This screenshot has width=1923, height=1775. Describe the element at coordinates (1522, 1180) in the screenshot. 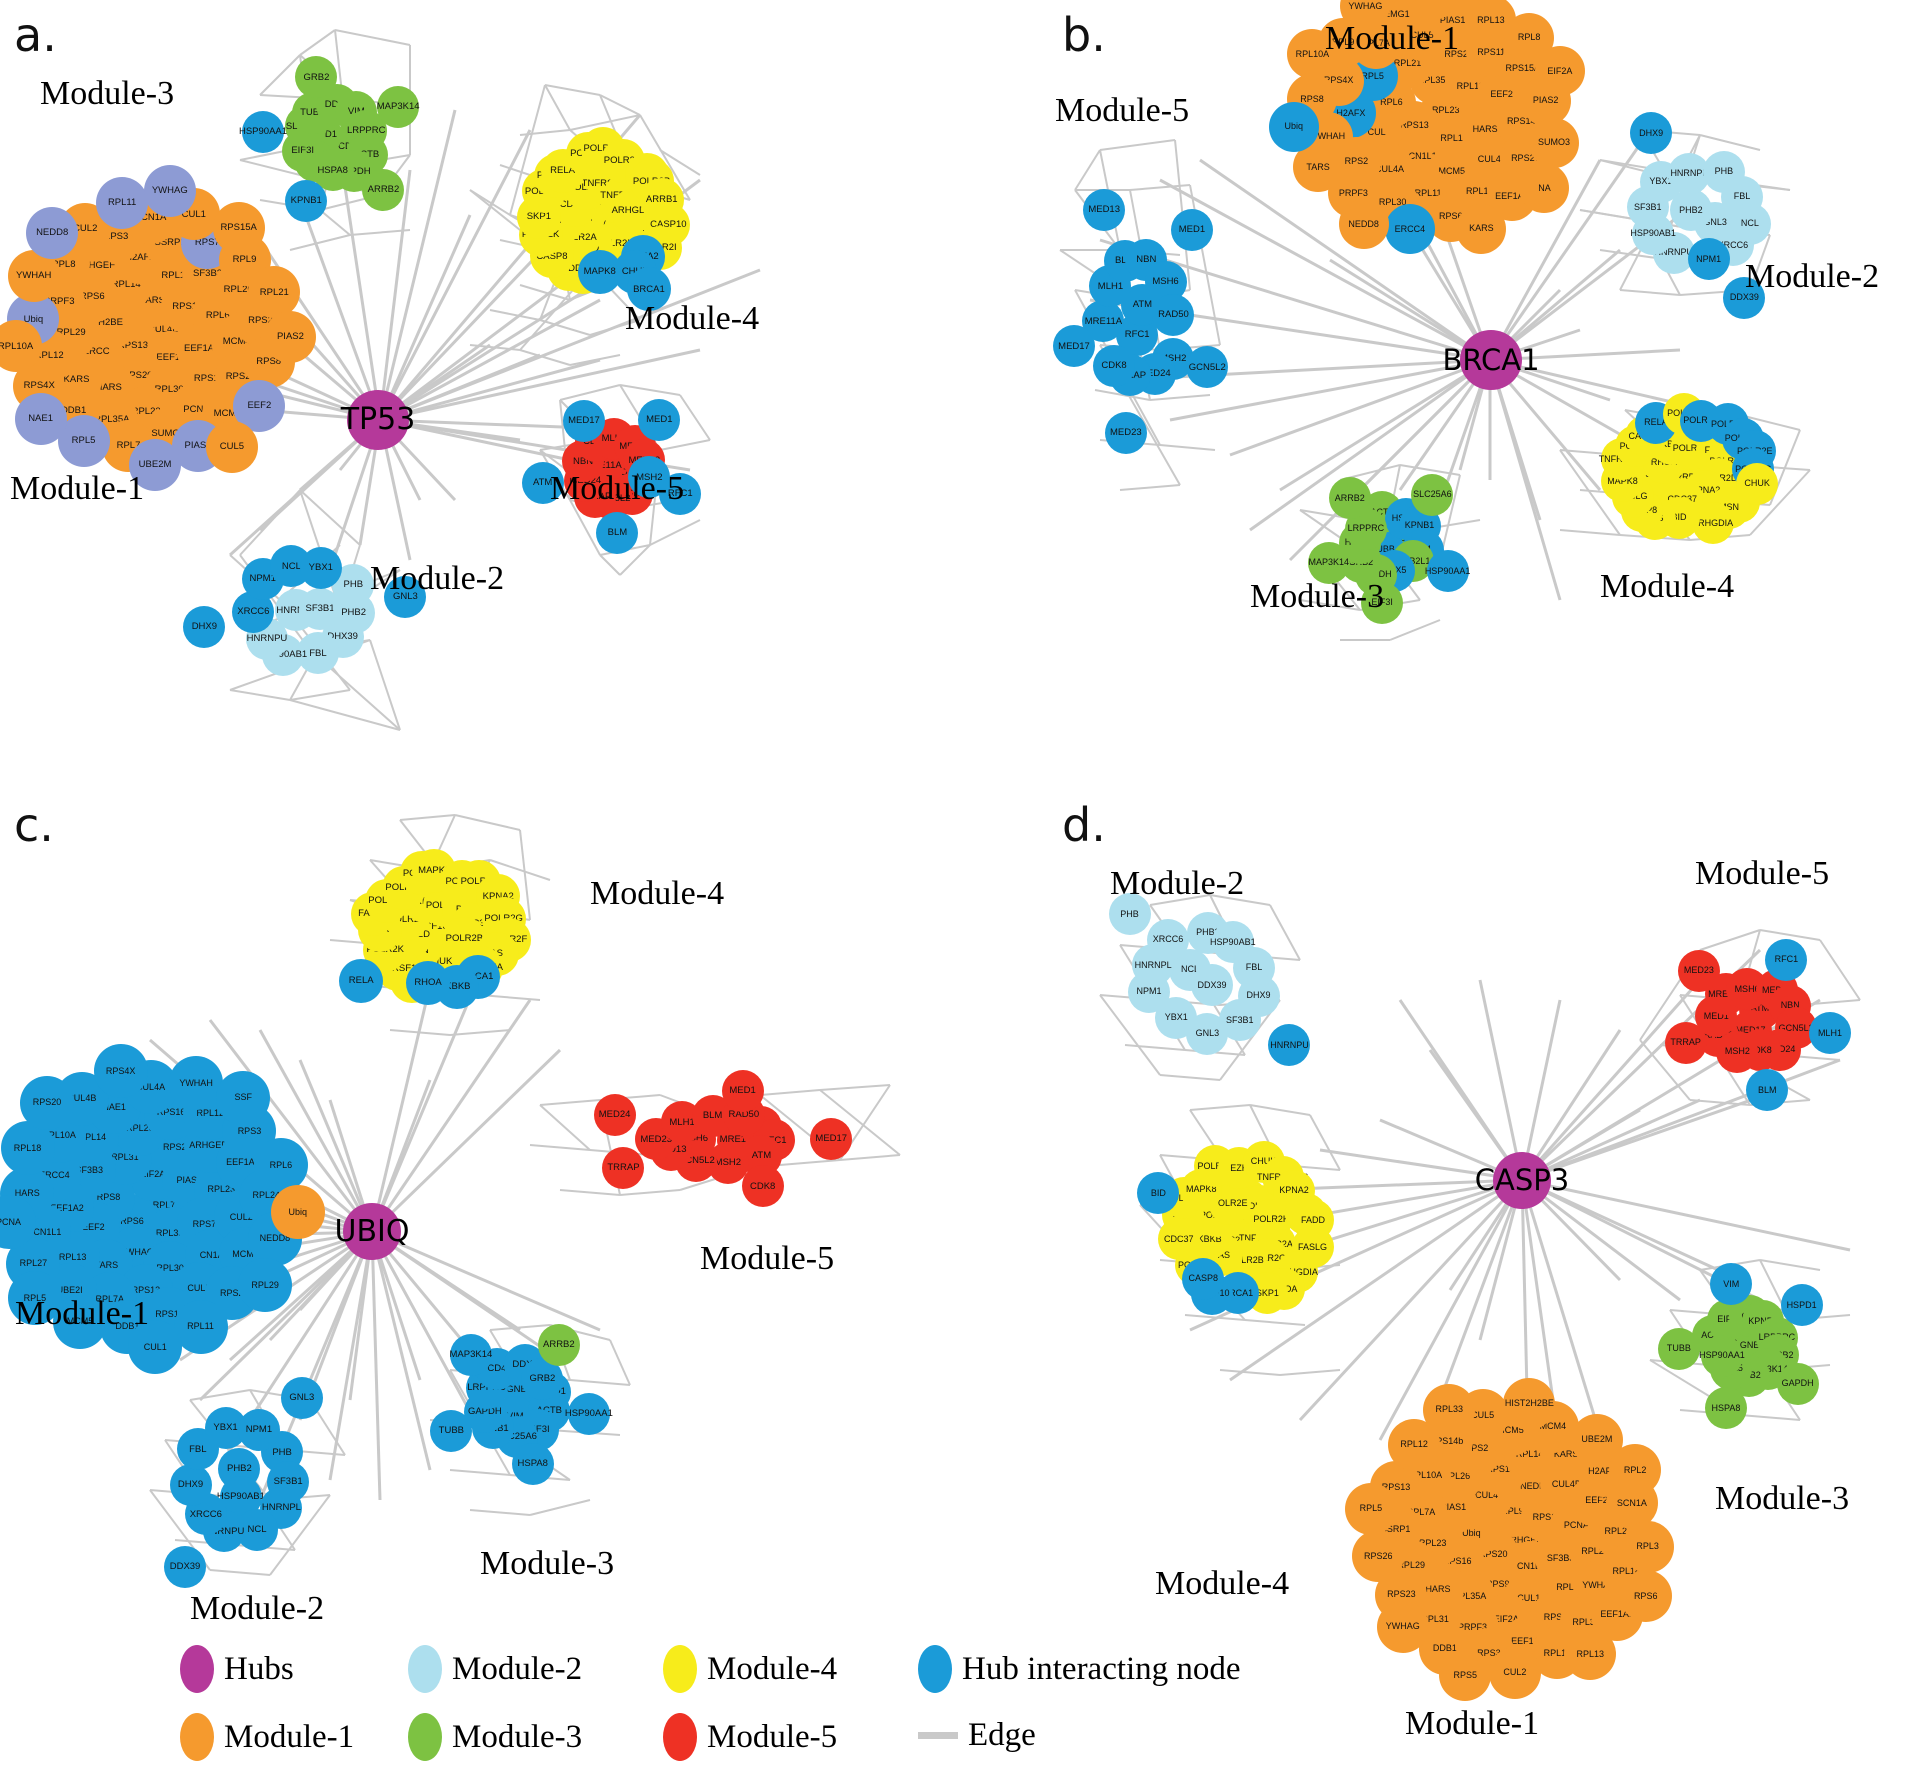

I see `hub-node-casp3: CASP3` at that location.